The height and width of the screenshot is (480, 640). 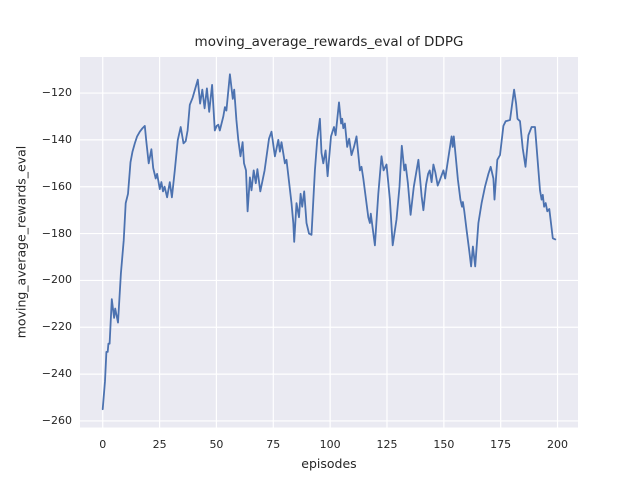 What do you see at coordinates (56, 139) in the screenshot?
I see `y-tick-label: −140` at bounding box center [56, 139].